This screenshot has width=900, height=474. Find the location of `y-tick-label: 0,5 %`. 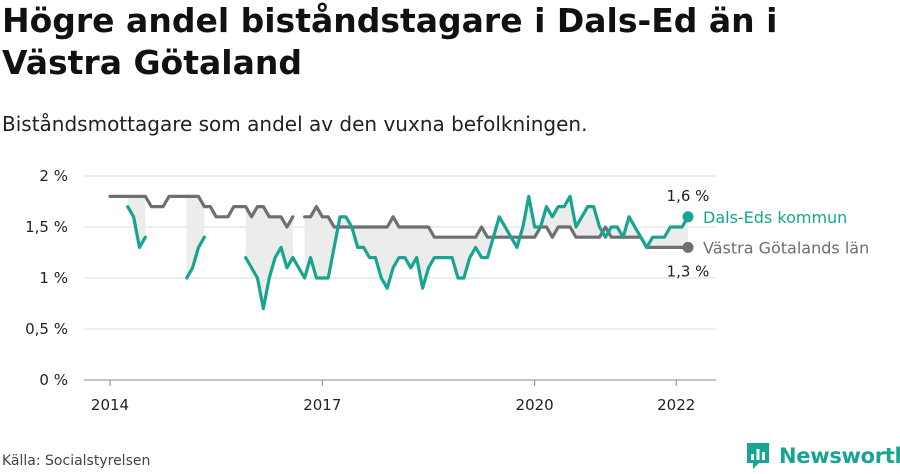

y-tick-label: 0,5 % is located at coordinates (46, 329).